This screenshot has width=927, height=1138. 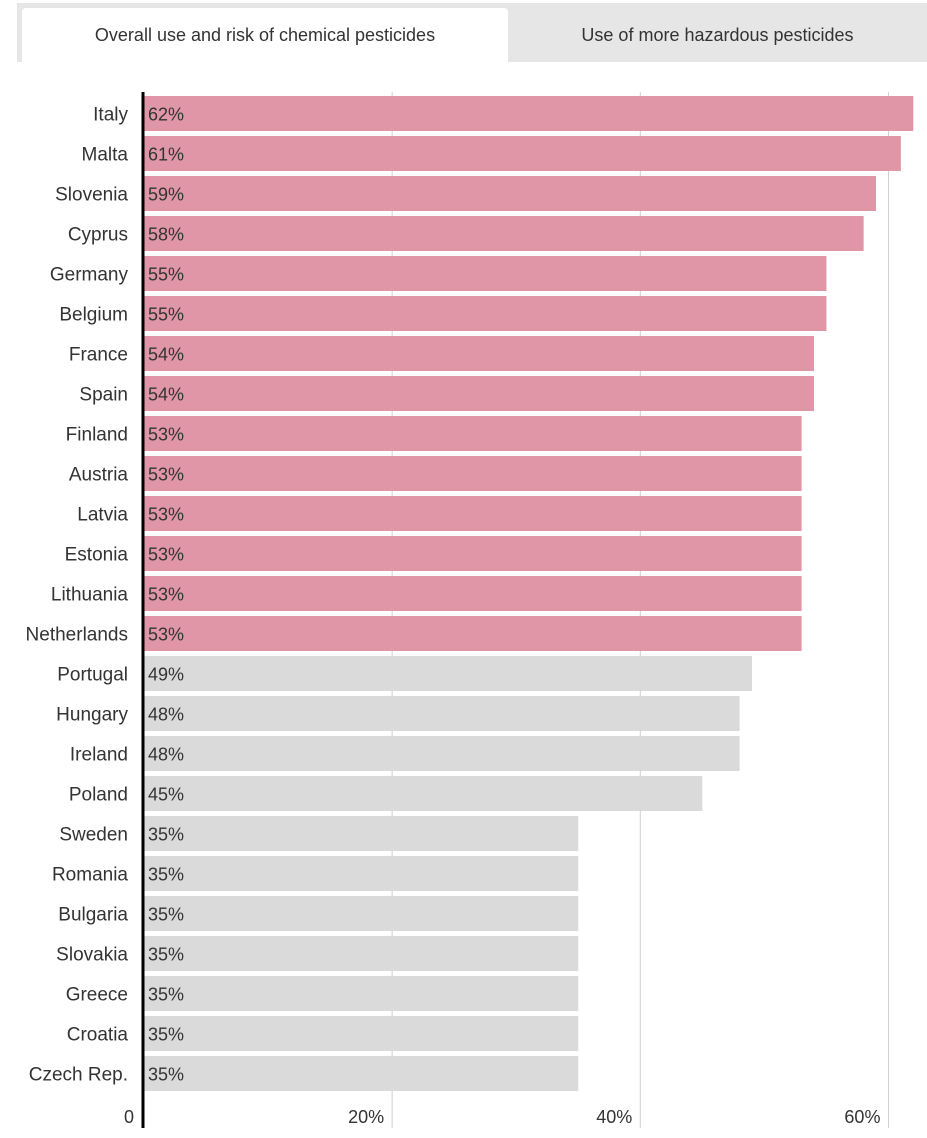 What do you see at coordinates (93, 835) in the screenshot?
I see `category-label: Sweden` at bounding box center [93, 835].